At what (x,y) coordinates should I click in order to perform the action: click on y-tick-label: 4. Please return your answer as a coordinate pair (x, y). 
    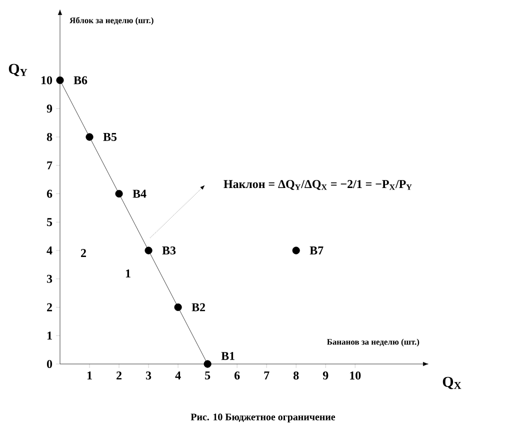
    Looking at the image, I should click on (49, 250).